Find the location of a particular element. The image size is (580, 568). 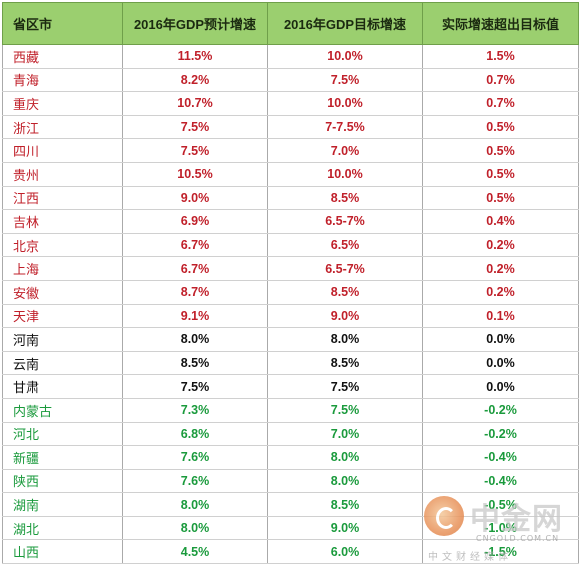

table-row: 江西 9.0% 8.5% 0.5% is located at coordinates (290, 198).